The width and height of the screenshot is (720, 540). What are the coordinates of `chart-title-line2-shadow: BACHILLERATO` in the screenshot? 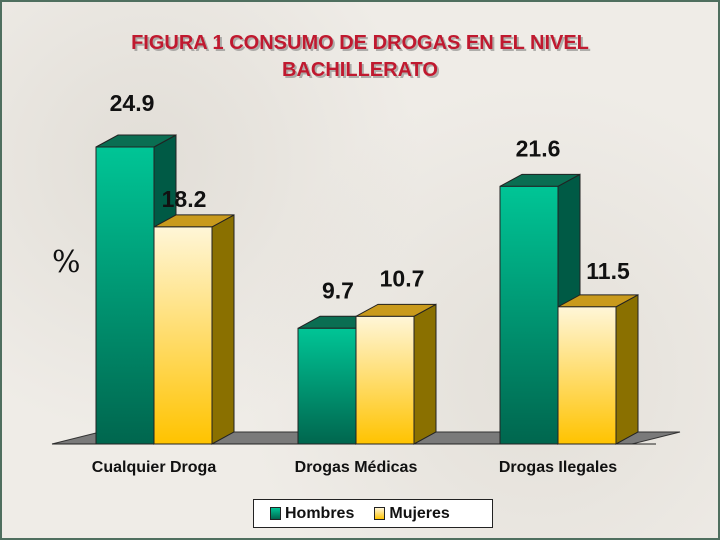 It's located at (362, 72).